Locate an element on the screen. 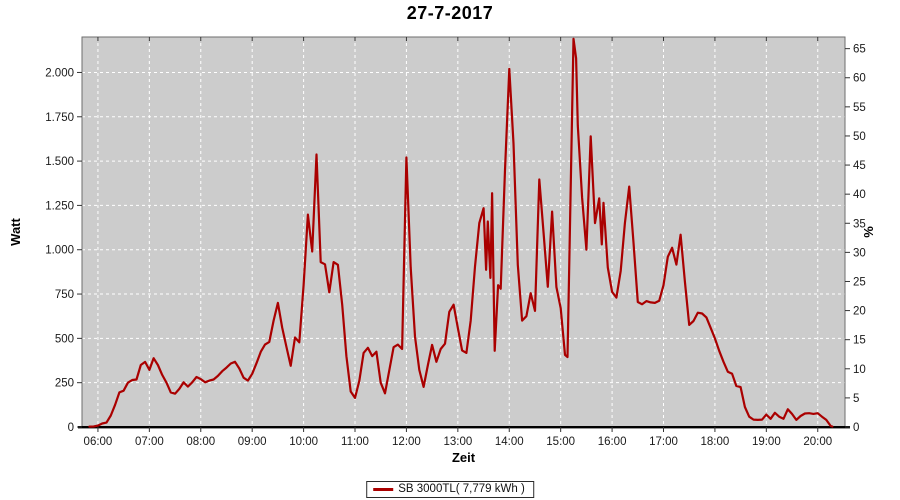  y-right-tick-label: 25 is located at coordinates (859, 282).